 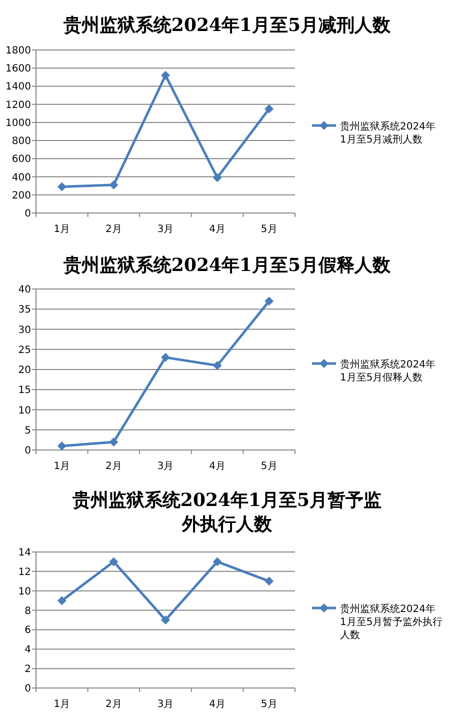 I want to click on y-tick-label: 1400, so click(x=18, y=87).